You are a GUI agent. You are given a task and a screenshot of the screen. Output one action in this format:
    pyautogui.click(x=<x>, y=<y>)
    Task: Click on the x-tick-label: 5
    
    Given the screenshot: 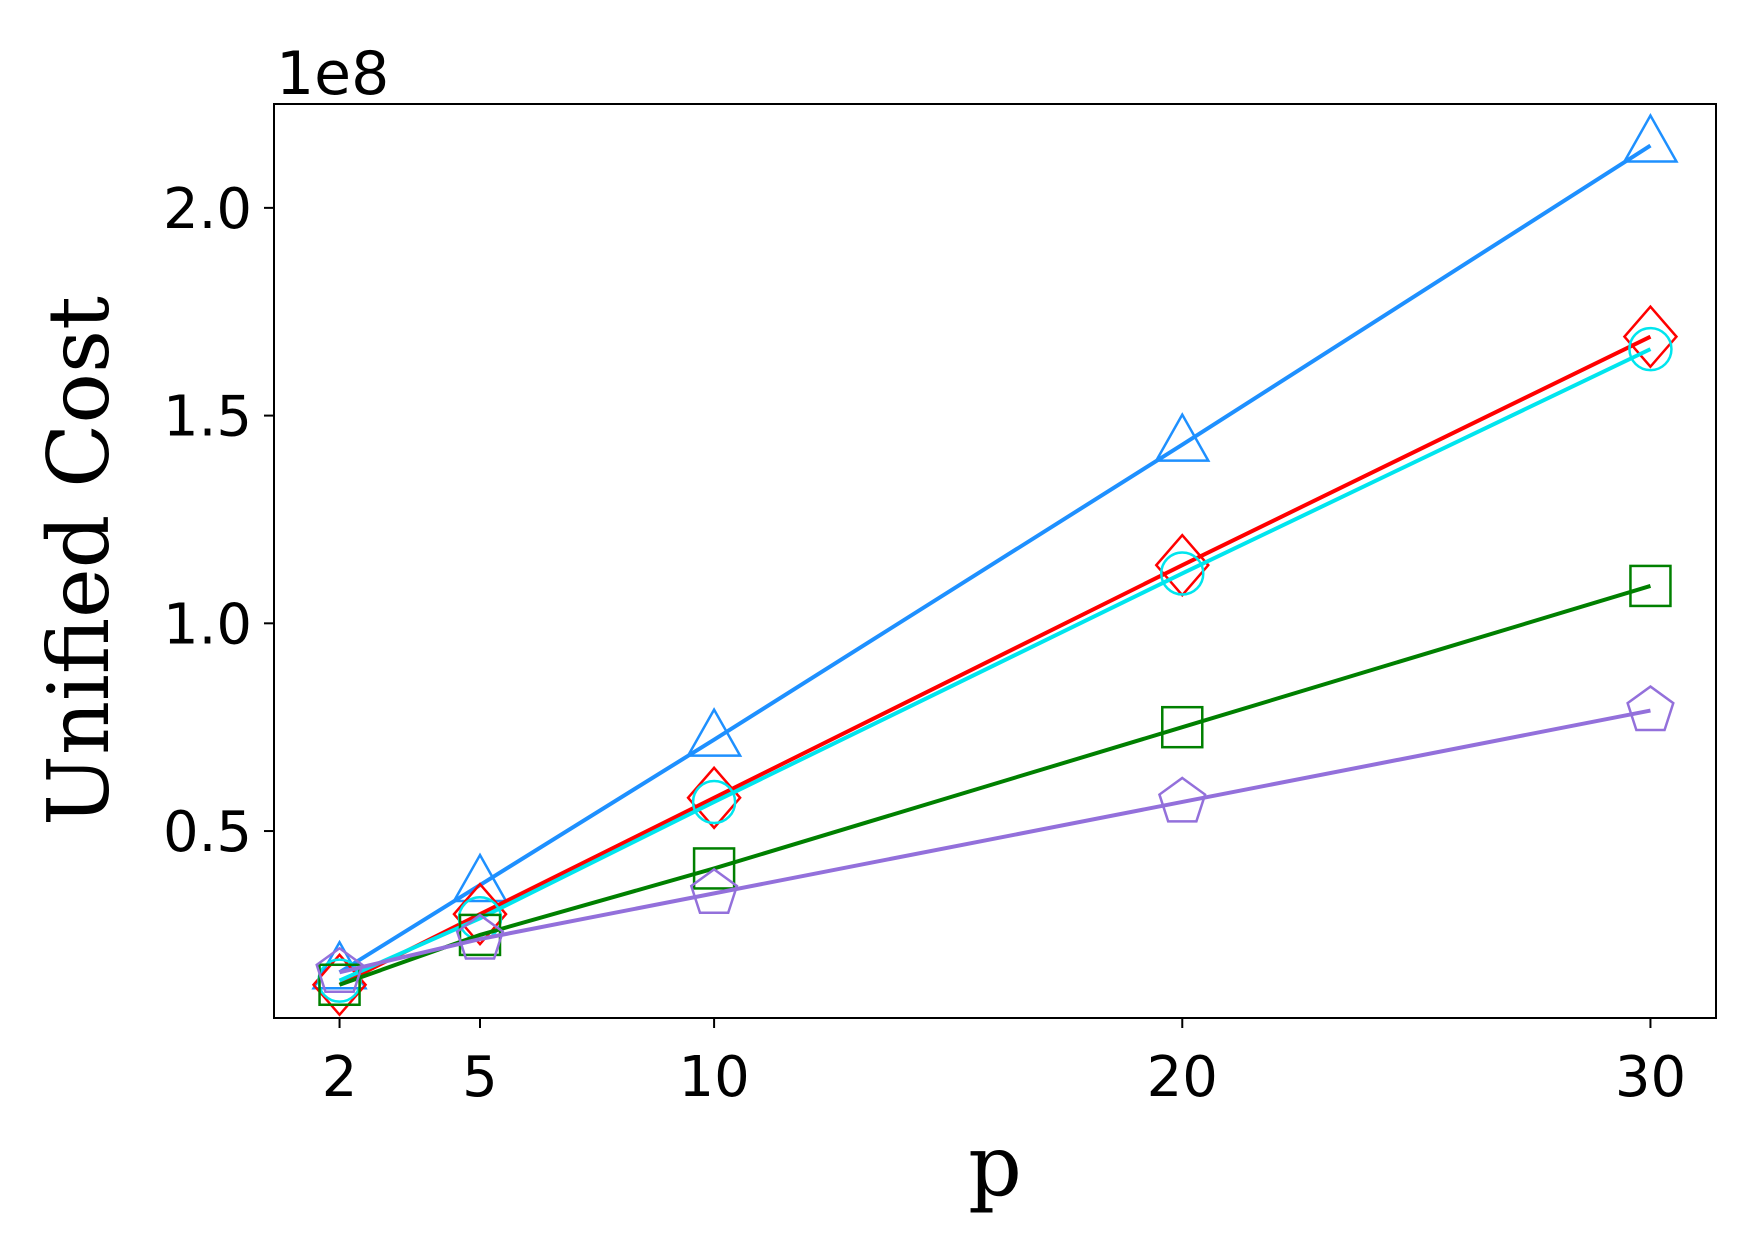 What is the action you would take?
    pyautogui.click(x=480, y=1077)
    